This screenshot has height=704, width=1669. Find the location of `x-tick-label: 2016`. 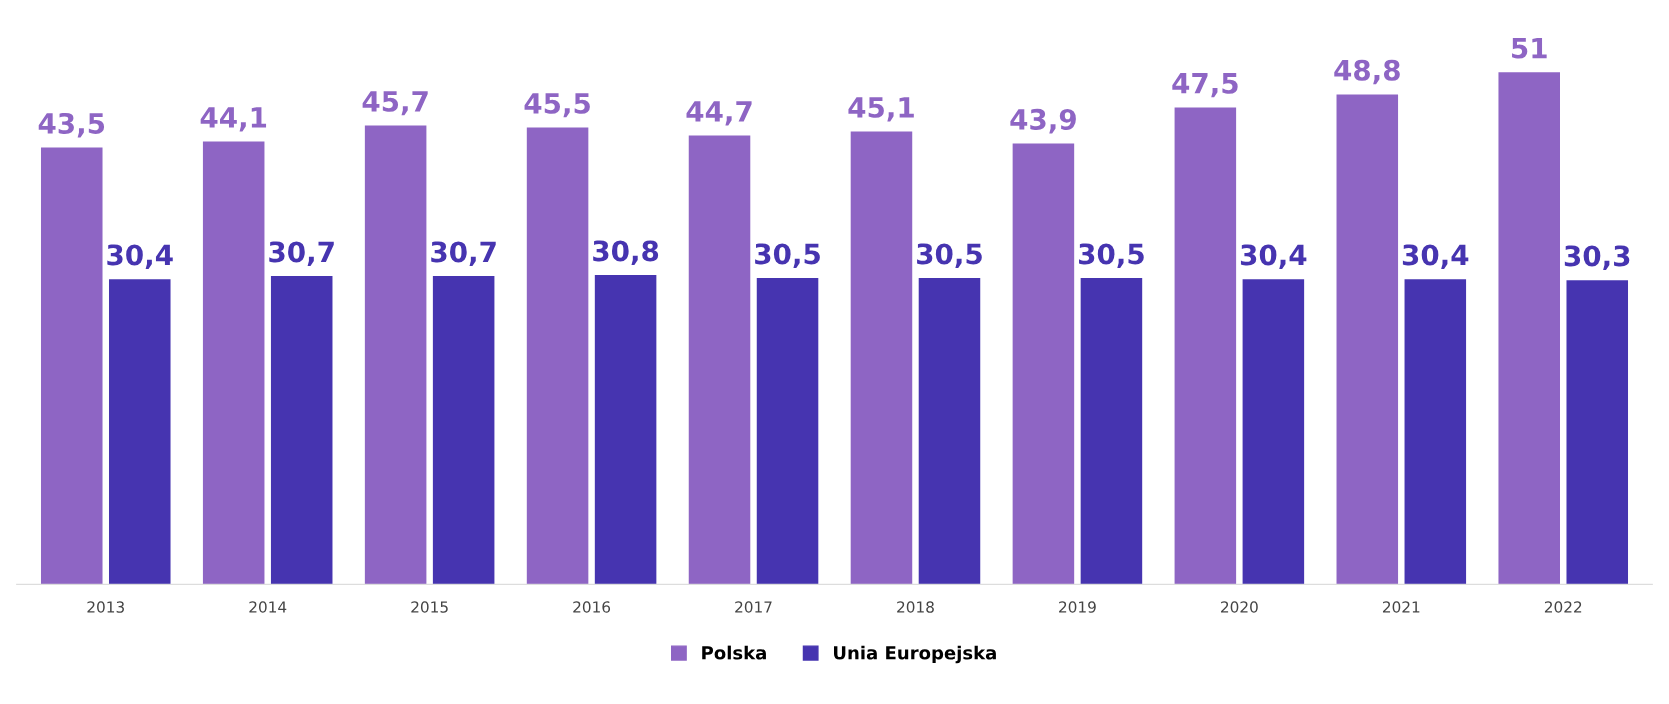

x-tick-label: 2016 is located at coordinates (592, 607).